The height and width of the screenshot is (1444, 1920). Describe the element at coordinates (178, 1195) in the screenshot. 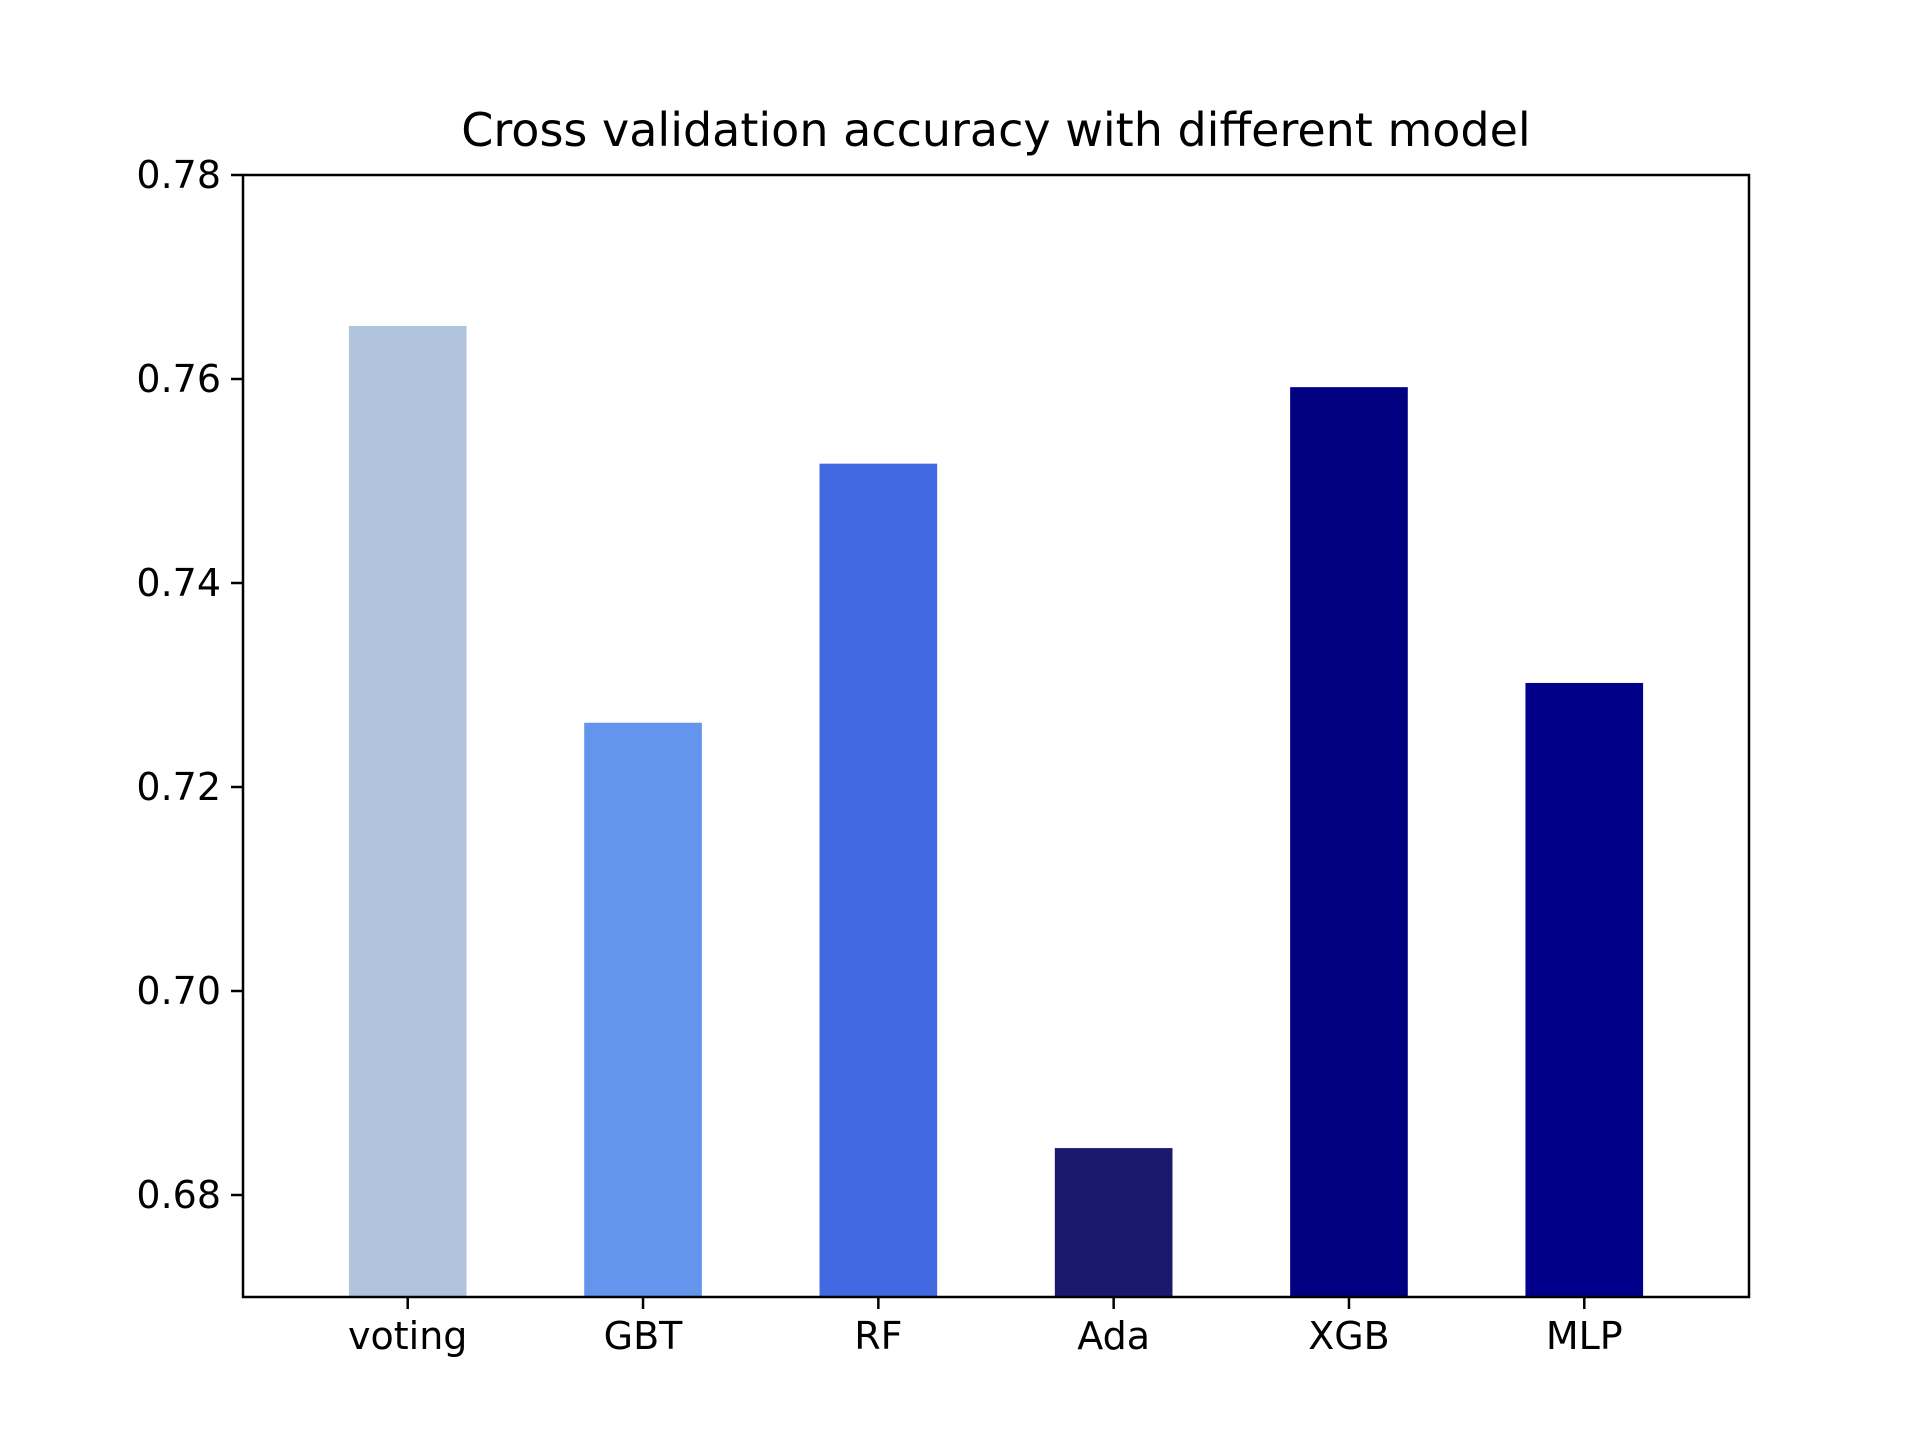

I see `y-tick-label: 0.68` at that location.